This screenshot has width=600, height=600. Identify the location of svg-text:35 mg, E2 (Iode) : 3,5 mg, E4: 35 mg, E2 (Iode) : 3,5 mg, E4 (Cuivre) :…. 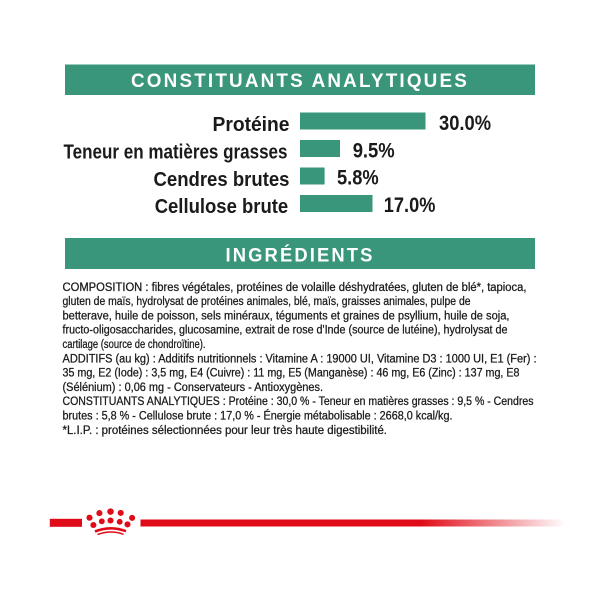
(291, 373).